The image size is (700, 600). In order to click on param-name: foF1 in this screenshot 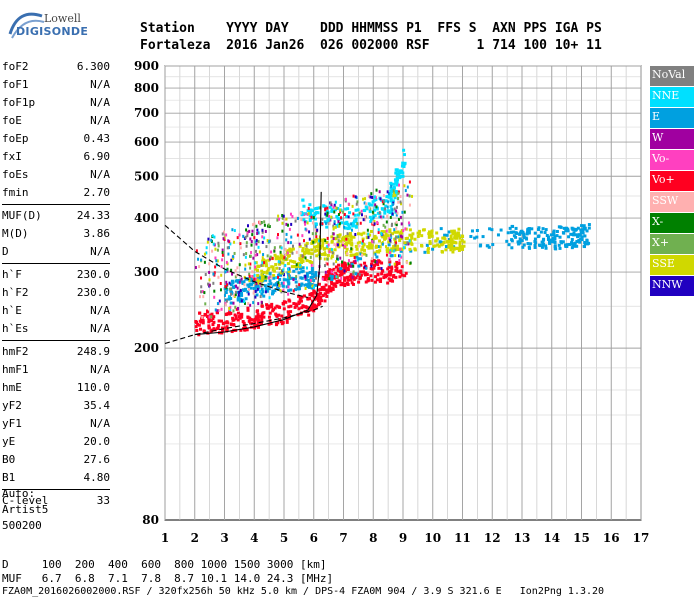, I will do `click(15, 84)`.